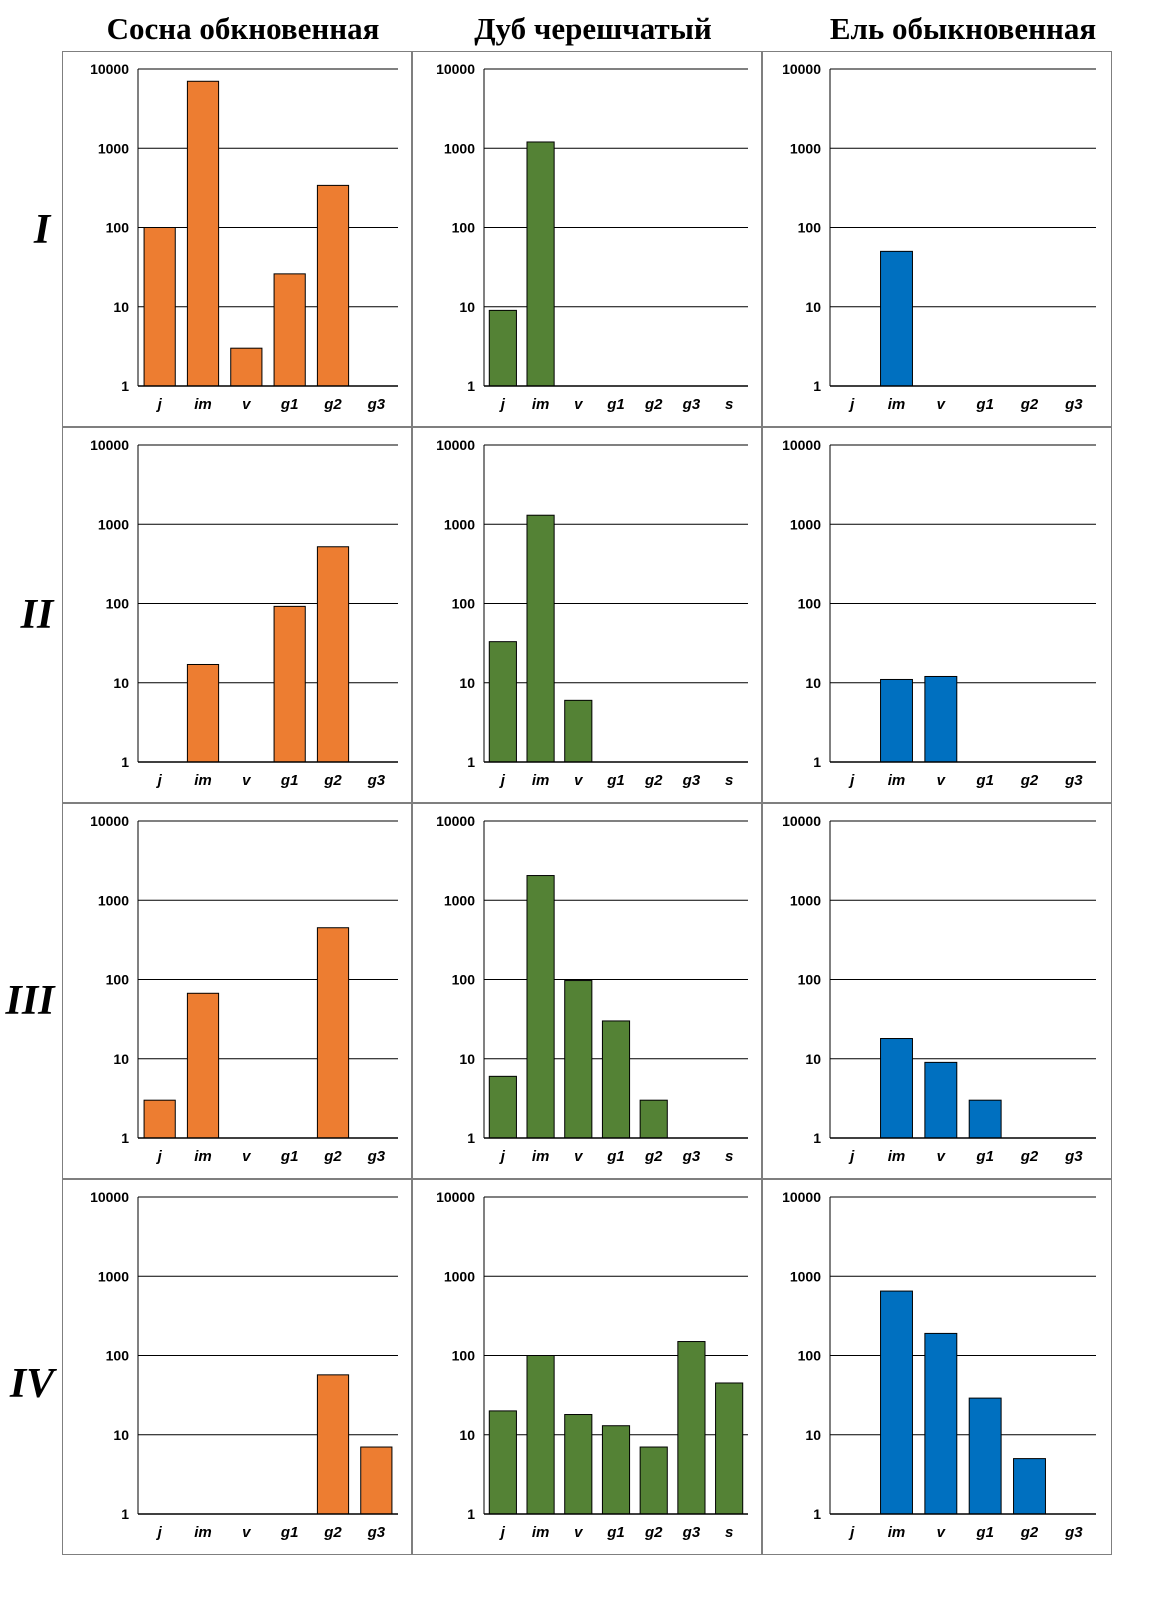  Describe the element at coordinates (937, 239) in the screenshot. I see `chart-panel-1-3: 1 10 100 1000 10000 j im v g1 g2 g3` at that location.